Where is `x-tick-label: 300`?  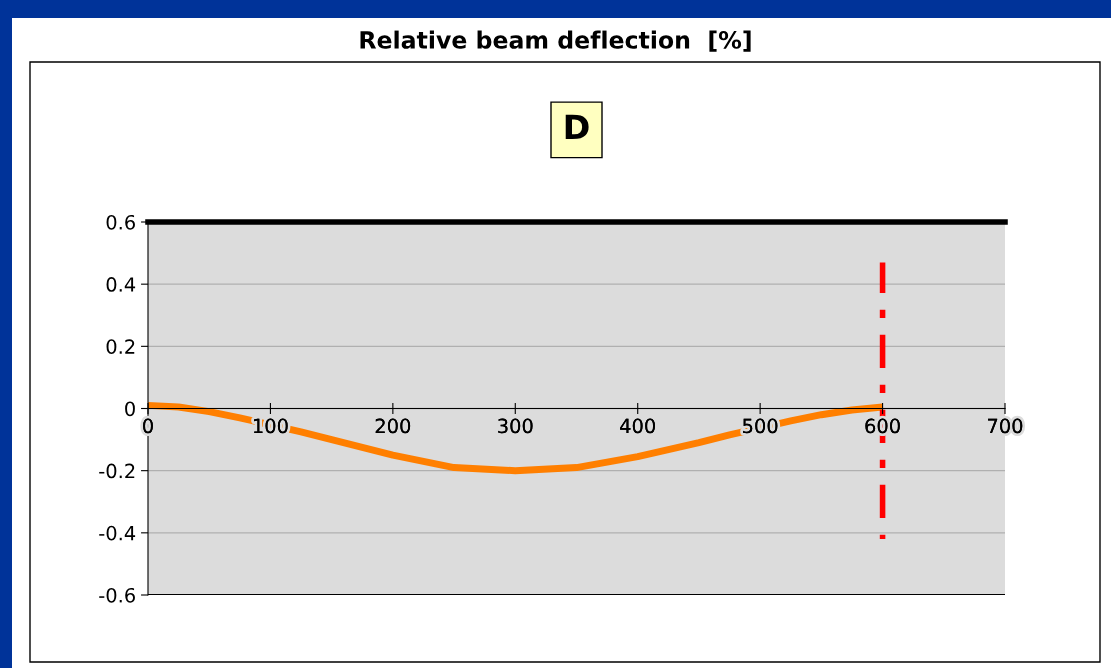
x-tick-label: 300 is located at coordinates (515, 426).